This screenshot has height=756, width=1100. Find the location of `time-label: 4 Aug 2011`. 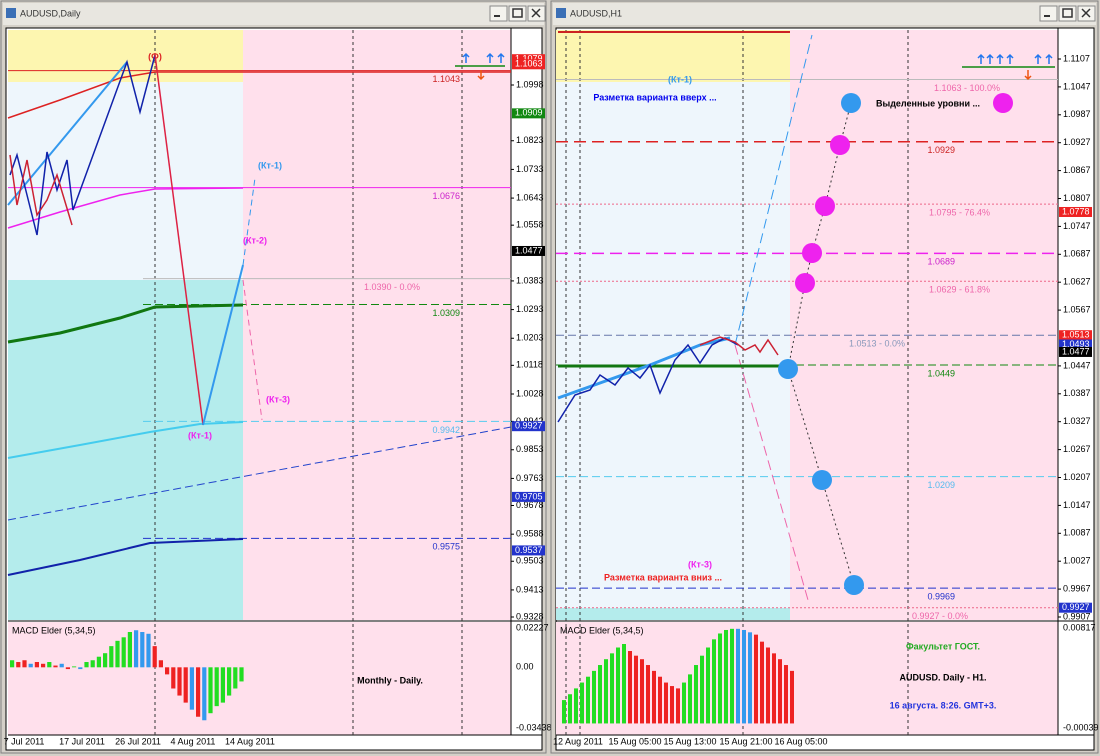

time-label: 4 Aug 2011 is located at coordinates (193, 741).